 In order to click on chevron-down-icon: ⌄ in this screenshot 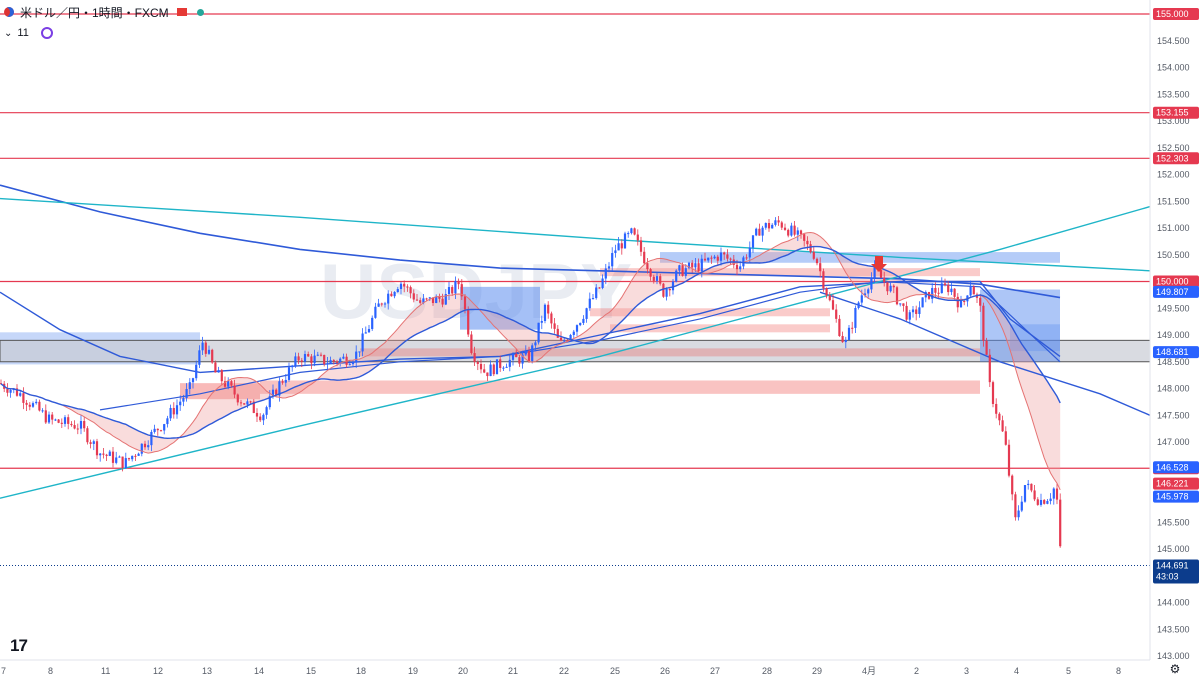, I will do `click(8, 33)`.